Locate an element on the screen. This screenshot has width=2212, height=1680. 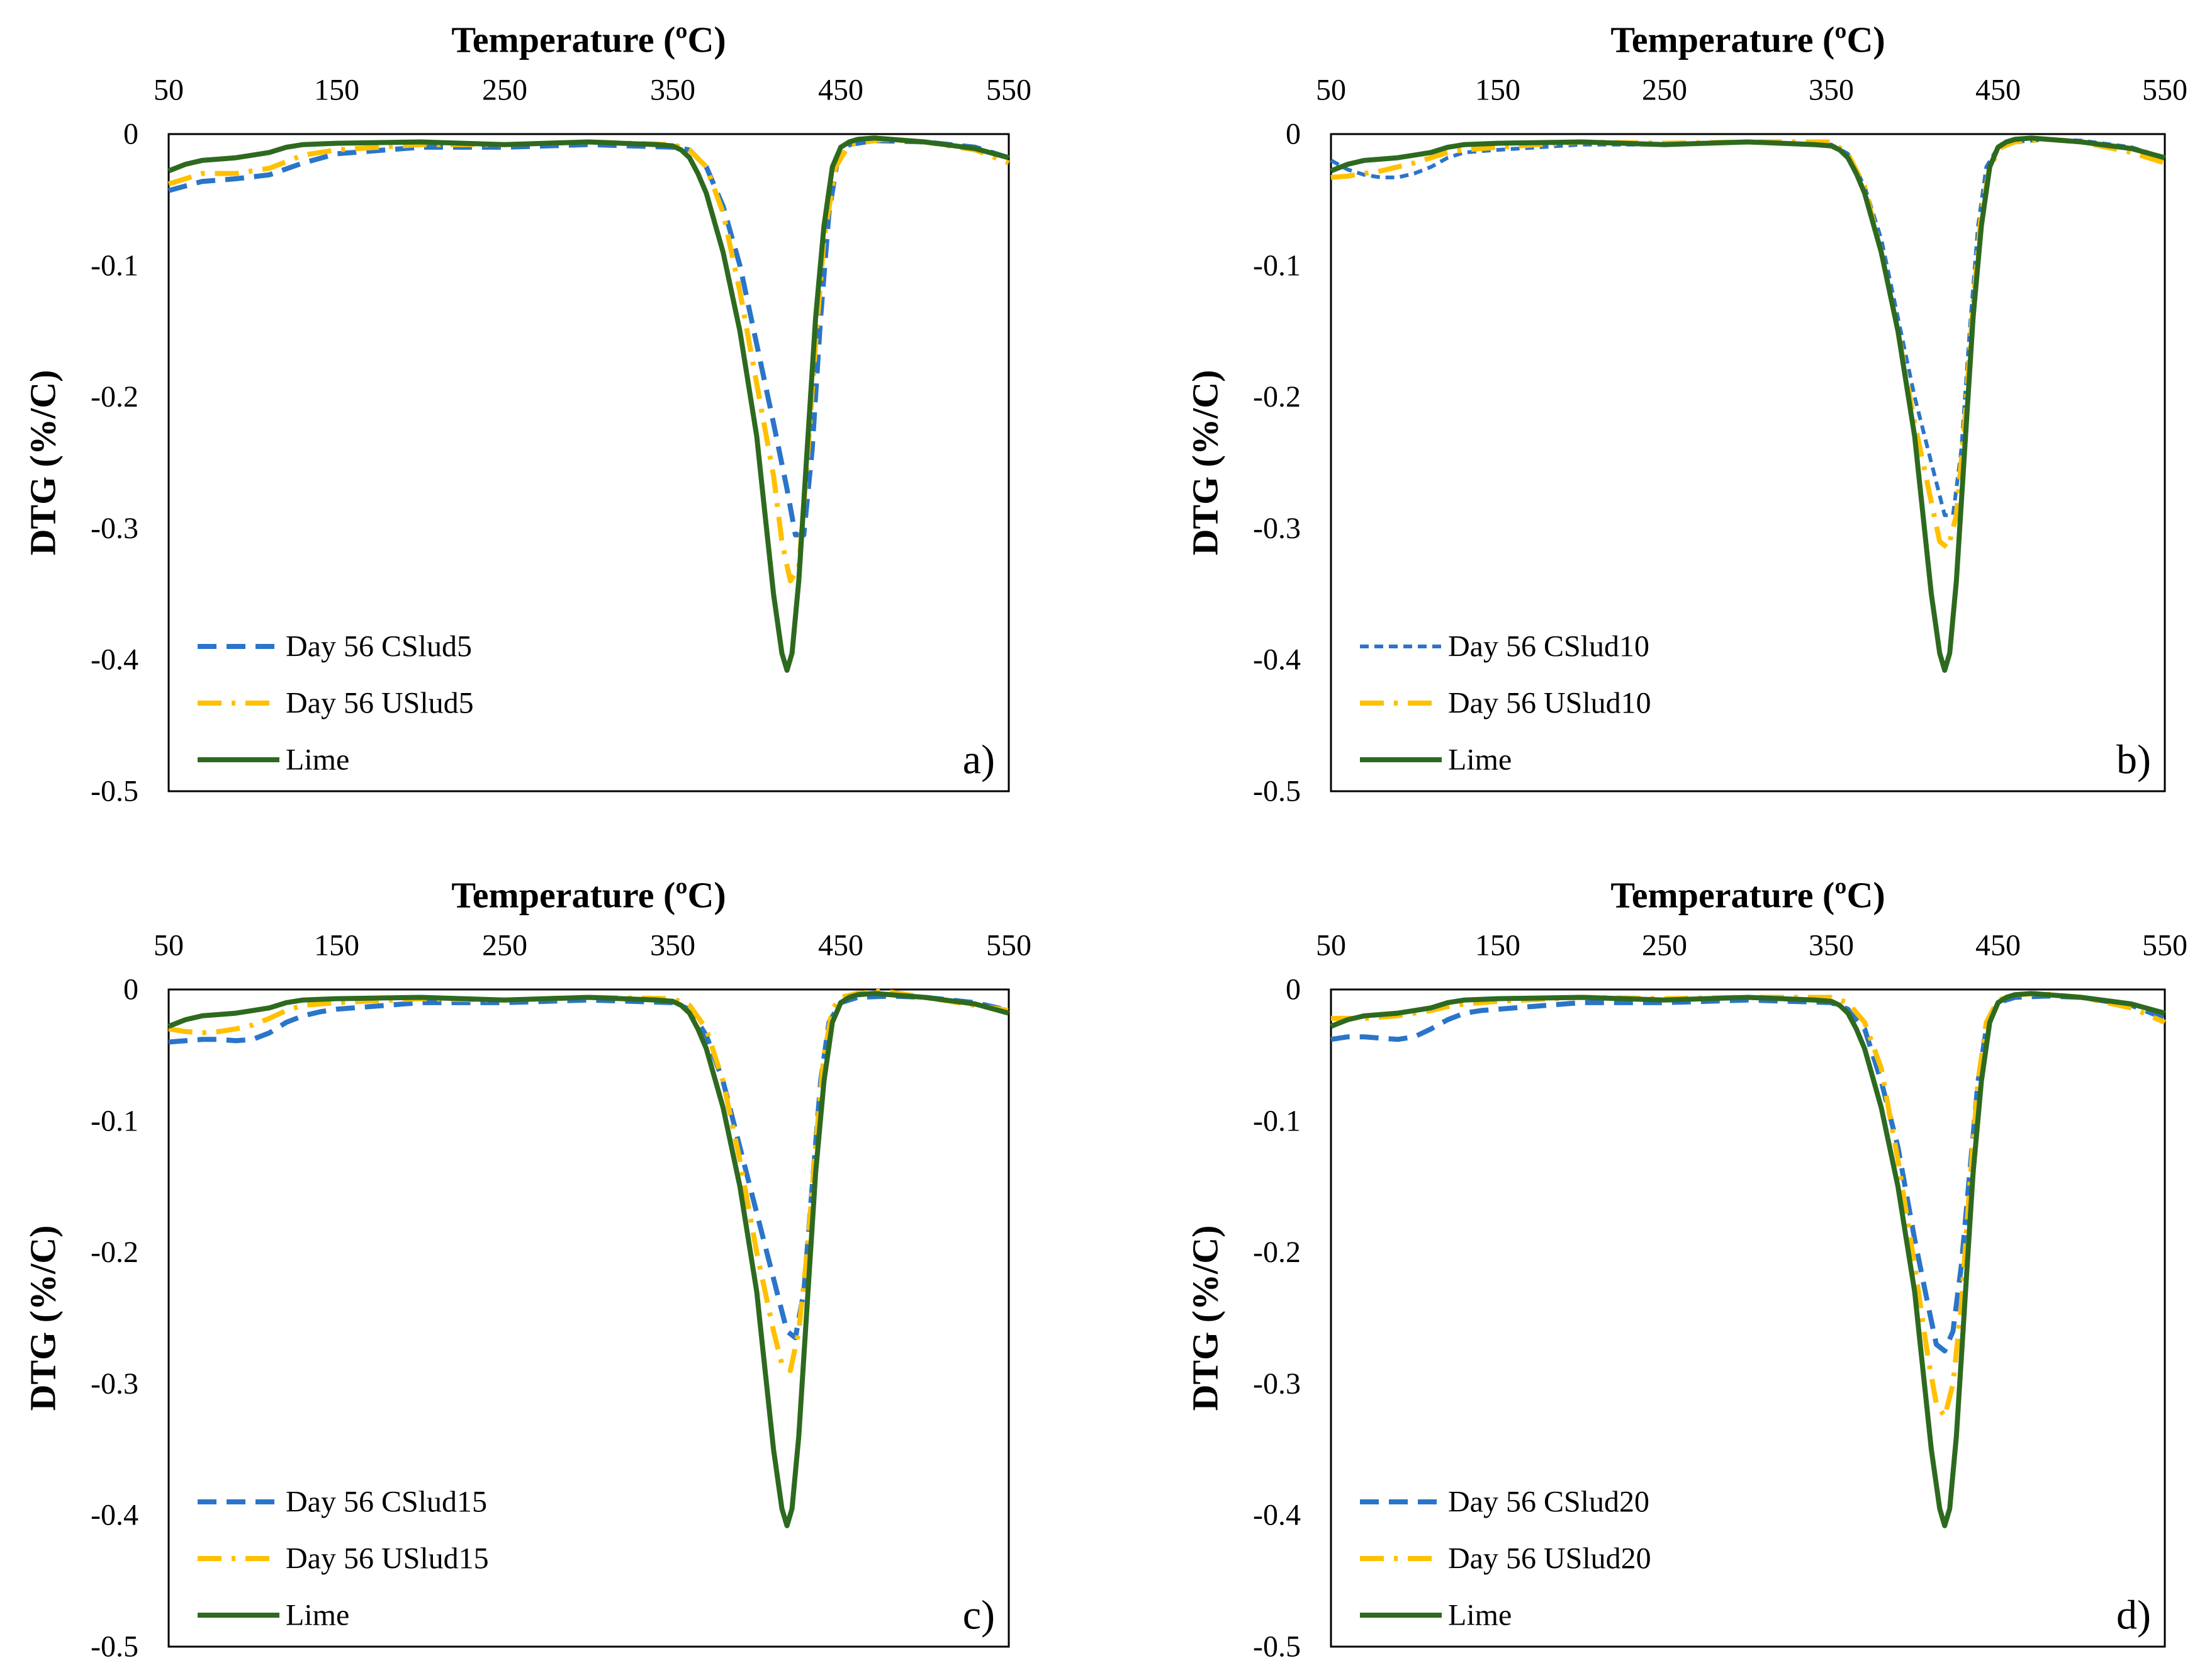
x-tick-label-b-50: 50 is located at coordinates (1331, 90).